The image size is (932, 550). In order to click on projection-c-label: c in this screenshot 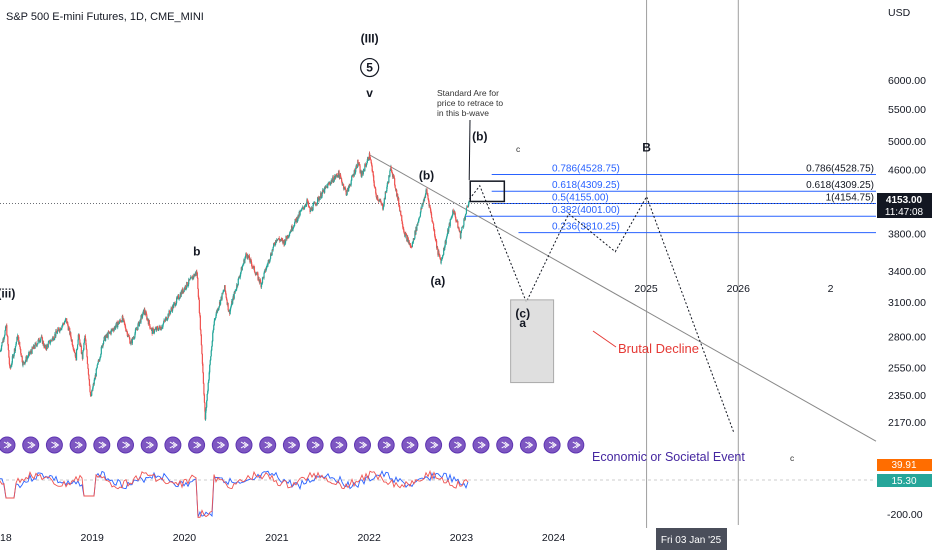, I will do `click(792, 458)`.